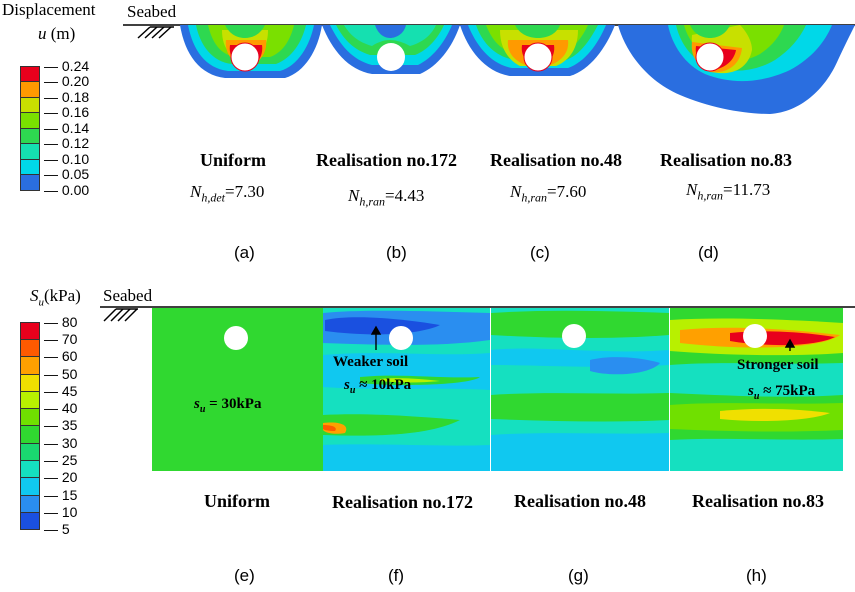  I want to click on panel-d-label: (d), so click(708, 252).